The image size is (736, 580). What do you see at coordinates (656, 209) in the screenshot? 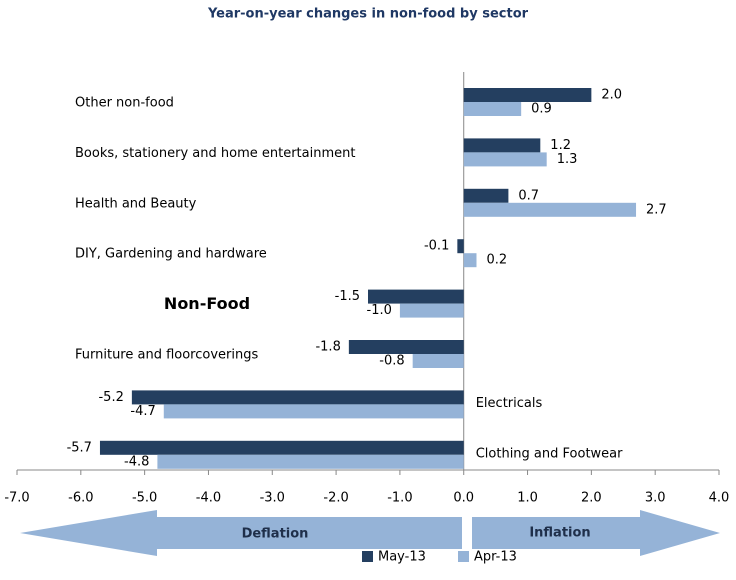
I see `value-label: 2.7` at bounding box center [656, 209].